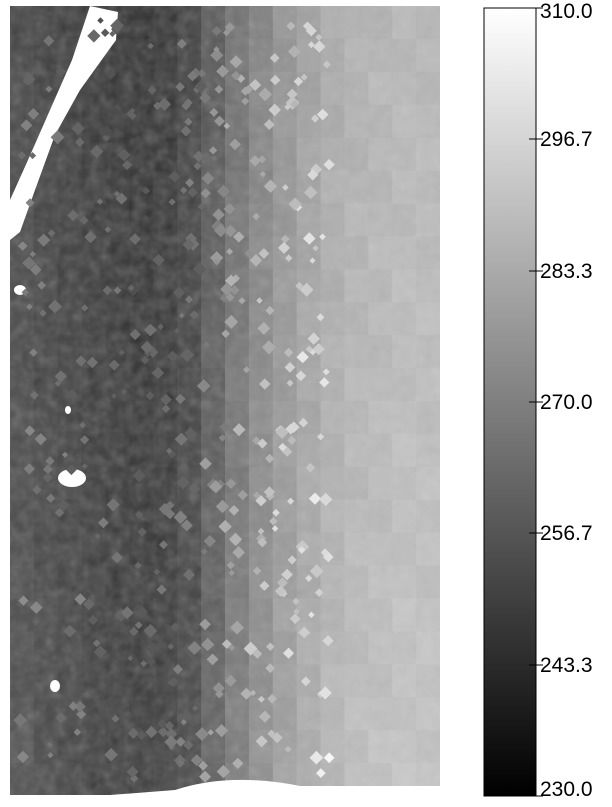  Describe the element at coordinates (566, 789) in the screenshot. I see `colorbar-tick-label: 230.0` at that location.